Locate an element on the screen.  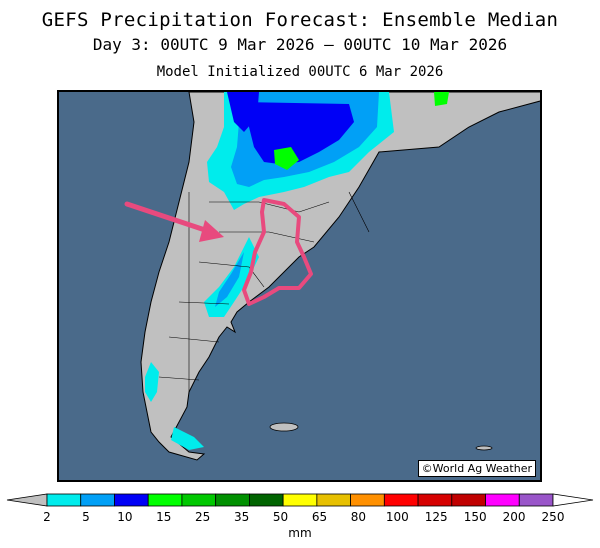
legend-high-arrow is located at coordinates (573, 500).